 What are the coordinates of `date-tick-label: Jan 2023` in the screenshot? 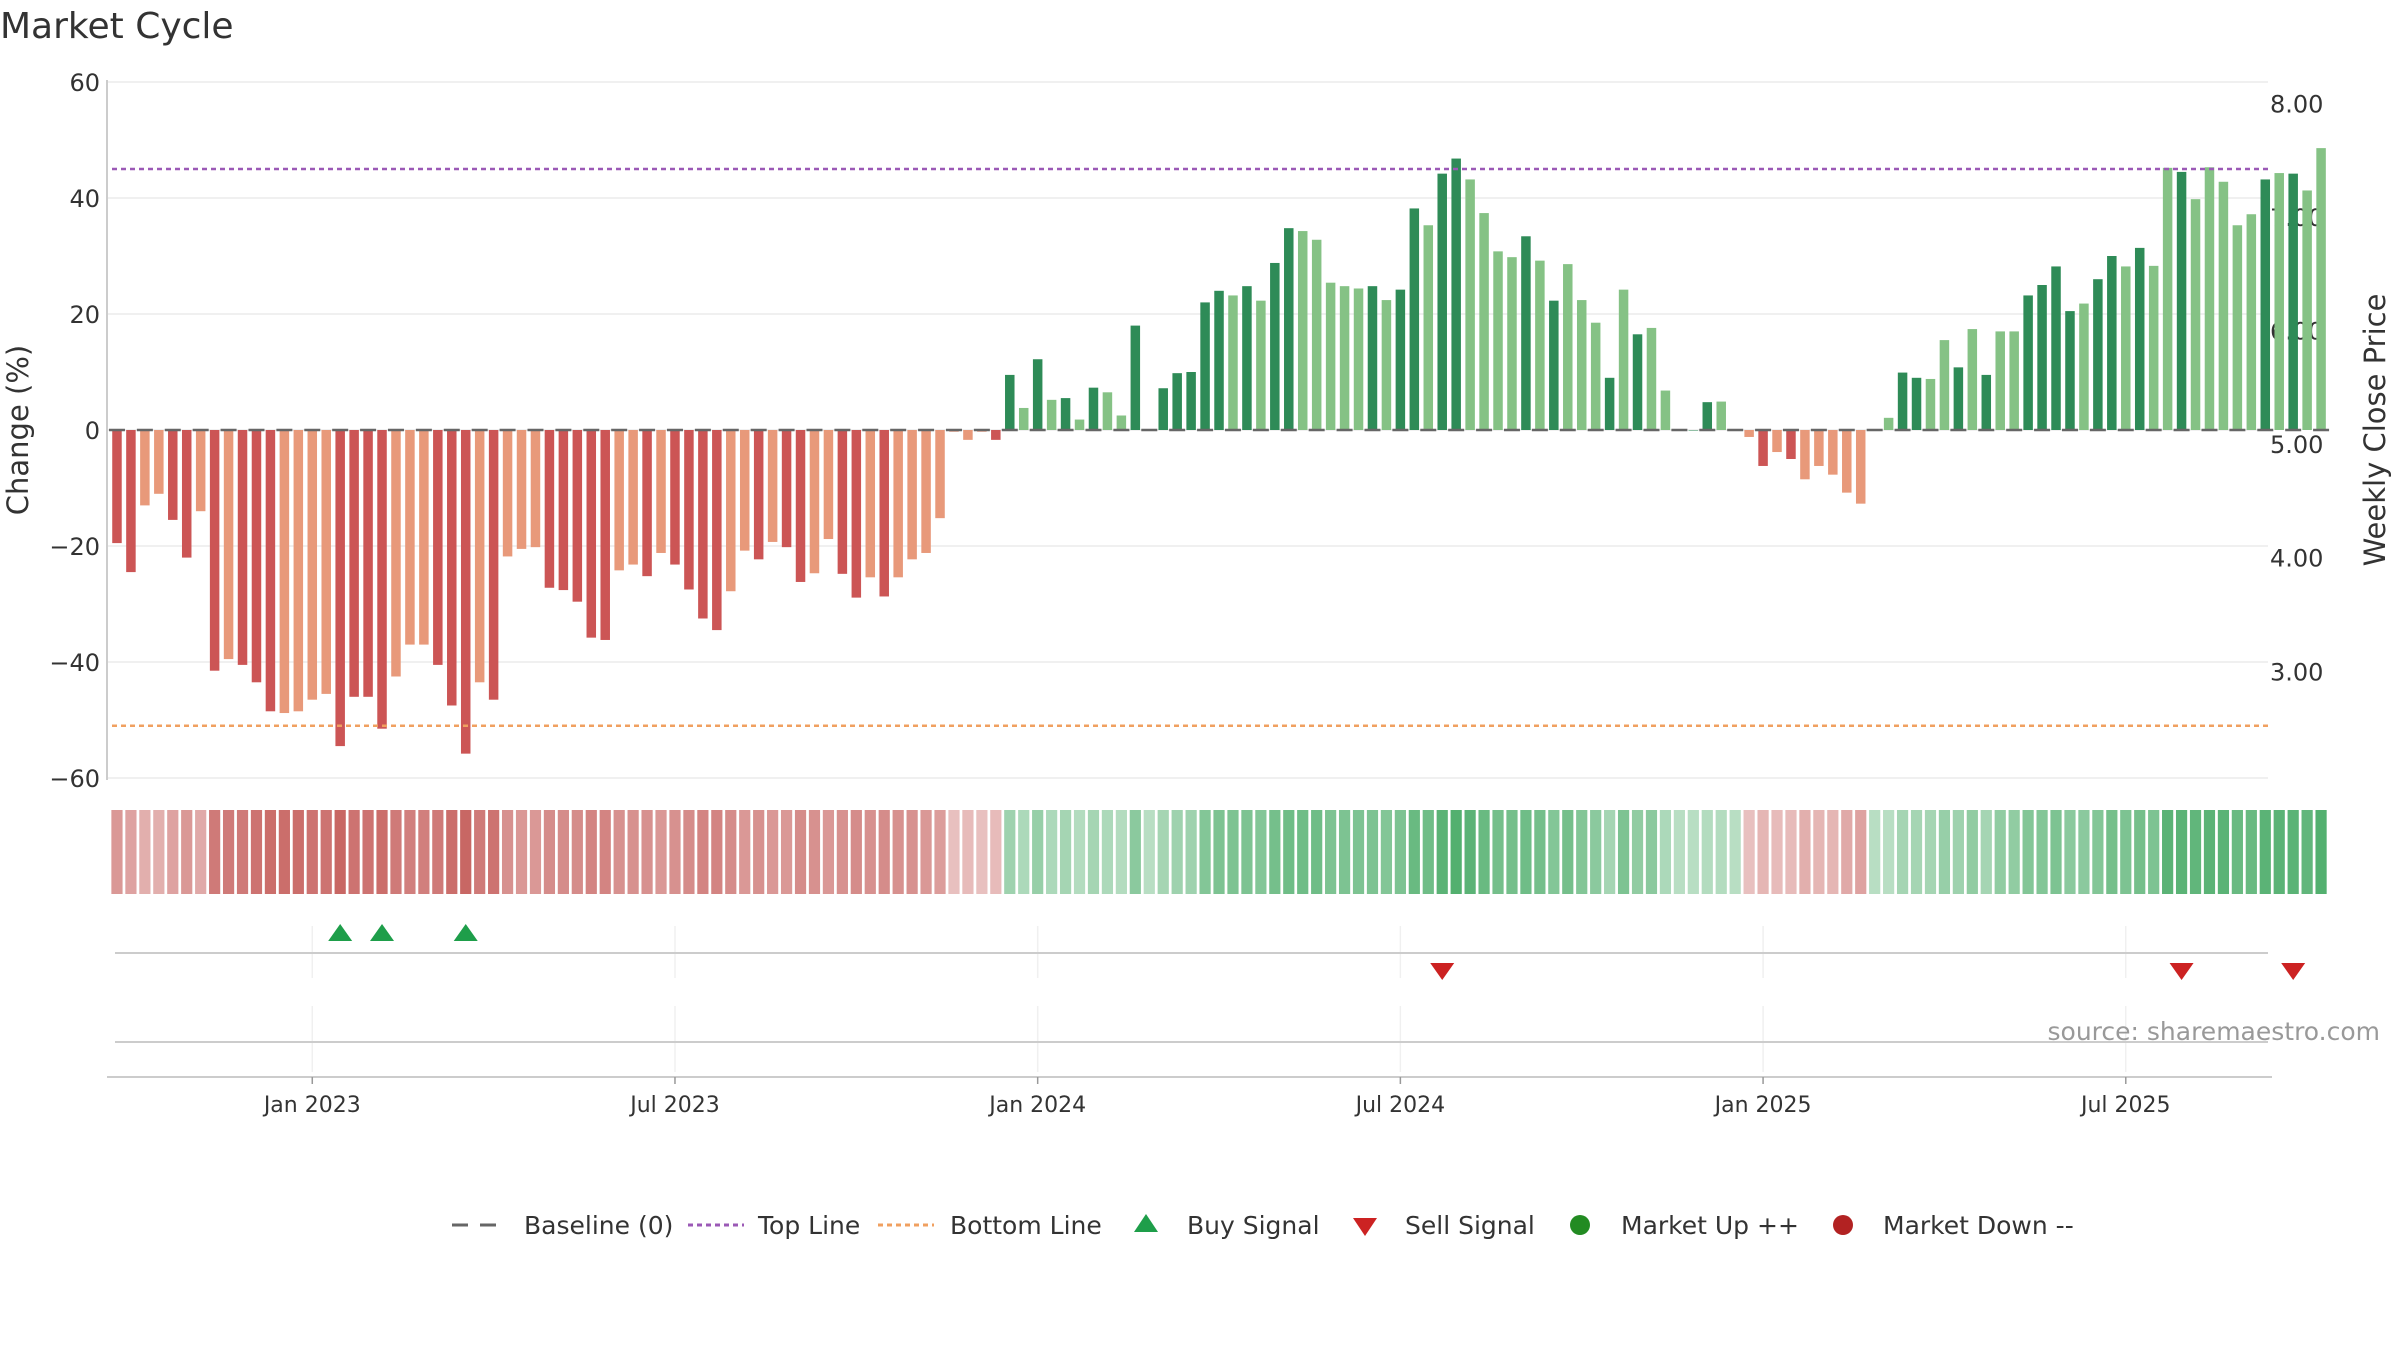 It's located at (311, 1105).